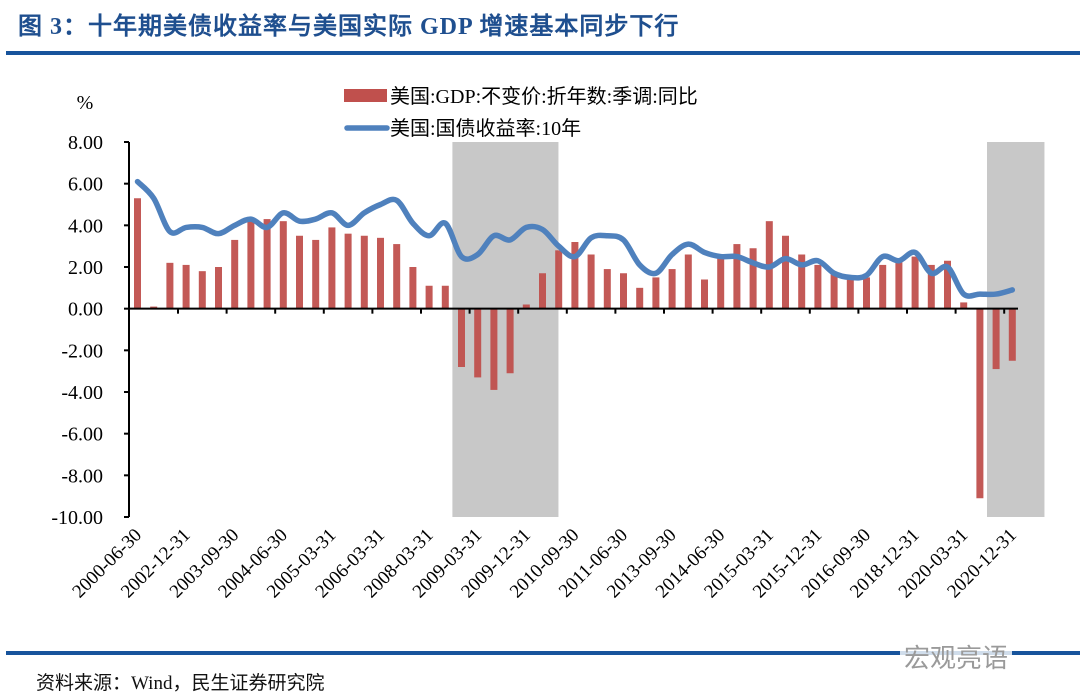 This screenshot has height=699, width=1080. Describe the element at coordinates (85, 226) in the screenshot. I see `y-tick-label: 4.00` at that location.